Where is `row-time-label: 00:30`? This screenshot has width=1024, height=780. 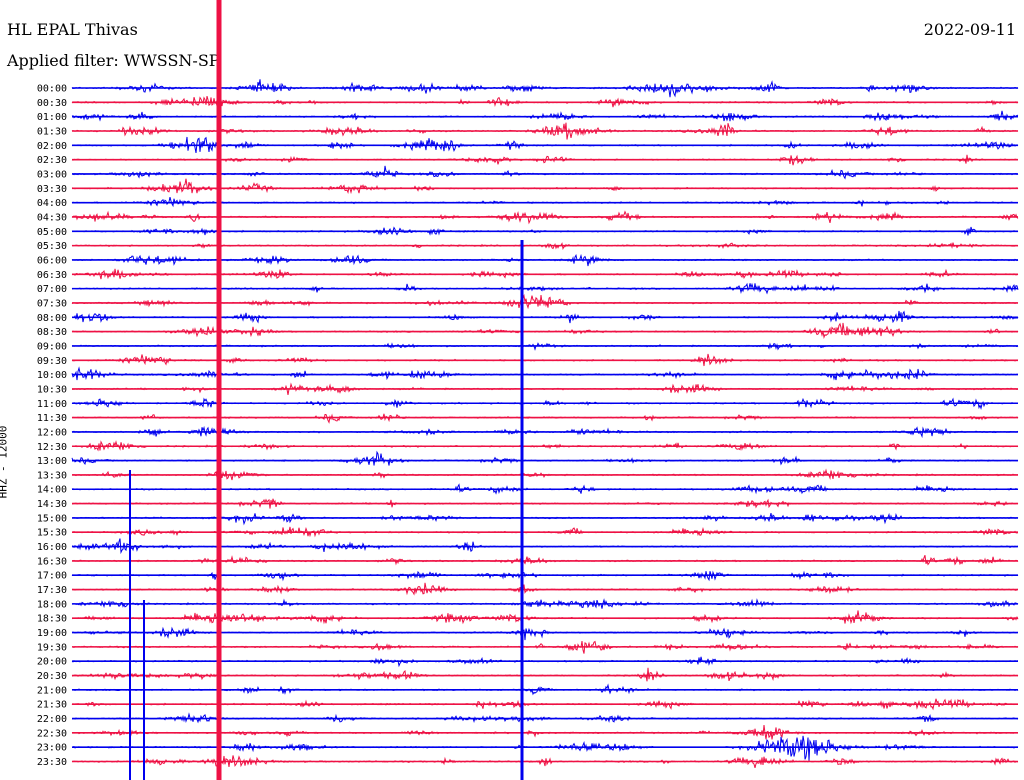 row-time-label: 00:30 is located at coordinates (52, 103).